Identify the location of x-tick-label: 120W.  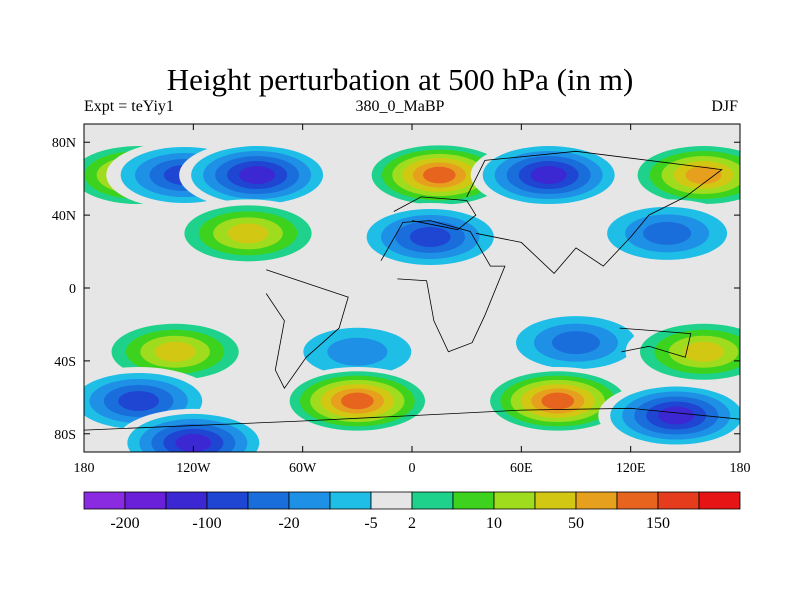
(193, 468).